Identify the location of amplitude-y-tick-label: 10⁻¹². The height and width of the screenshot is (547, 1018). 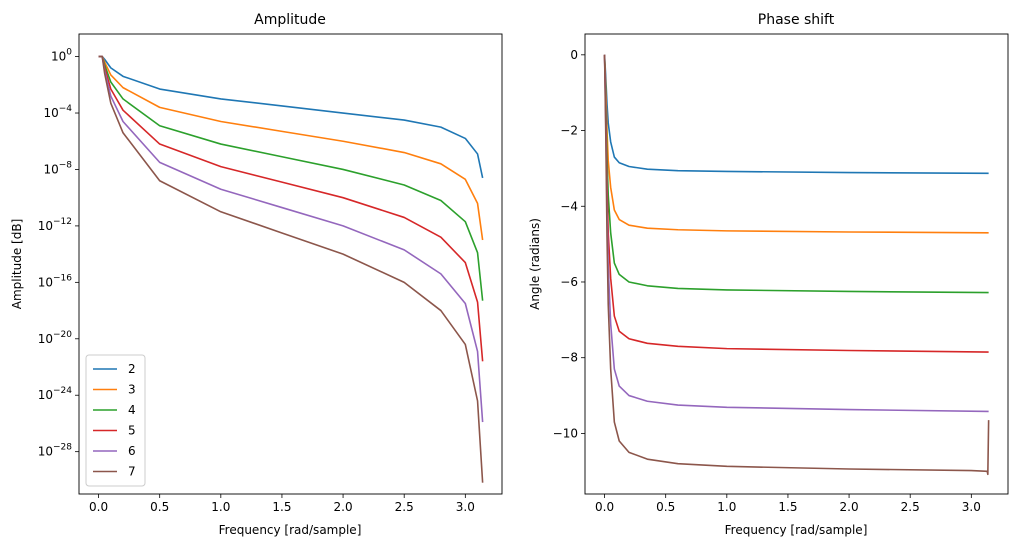
(55, 225).